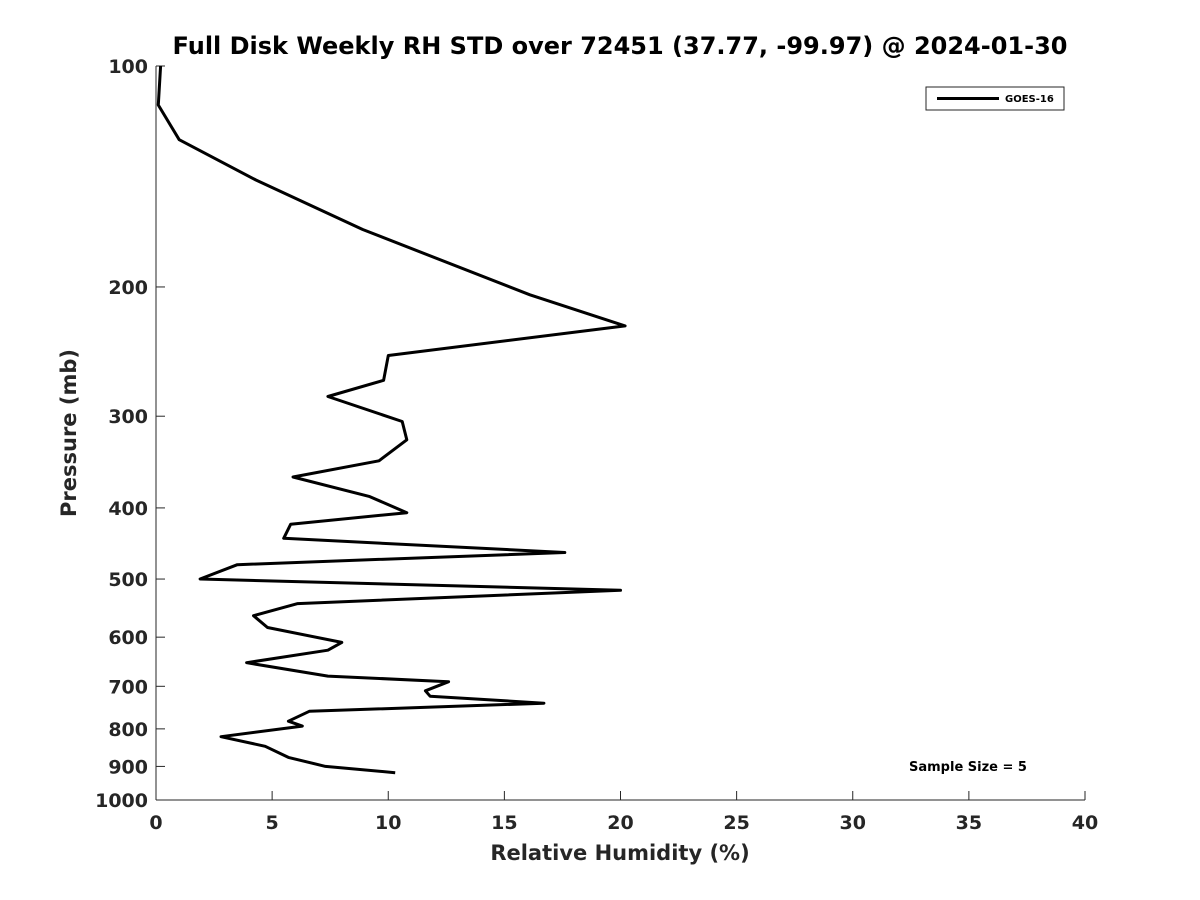 The height and width of the screenshot is (900, 1200). Describe the element at coordinates (736, 823) in the screenshot. I see `x-tick-label: 25` at that location.